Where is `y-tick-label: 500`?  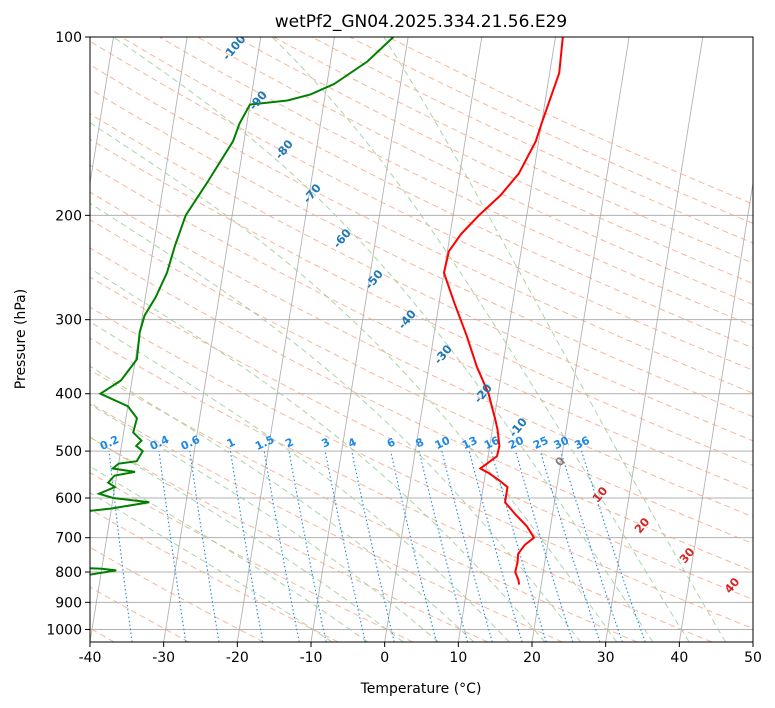
y-tick-label: 500 is located at coordinates (68, 452).